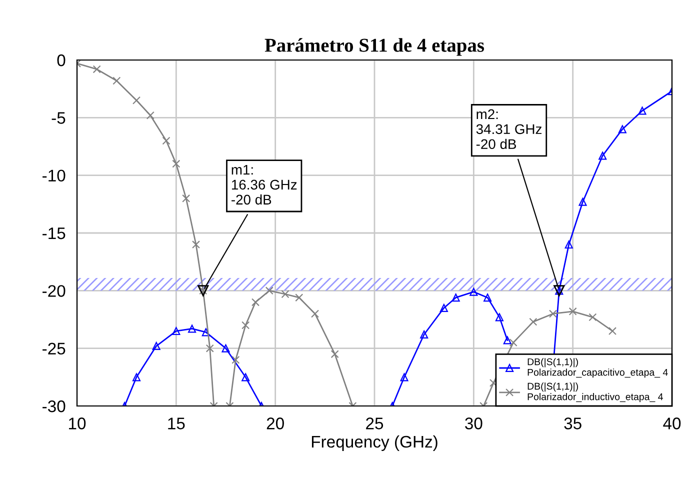 Image resolution: width=693 pixels, height=481 pixels. I want to click on annotation: m2: 34.31 GHz -20 dB, so click(509, 129).